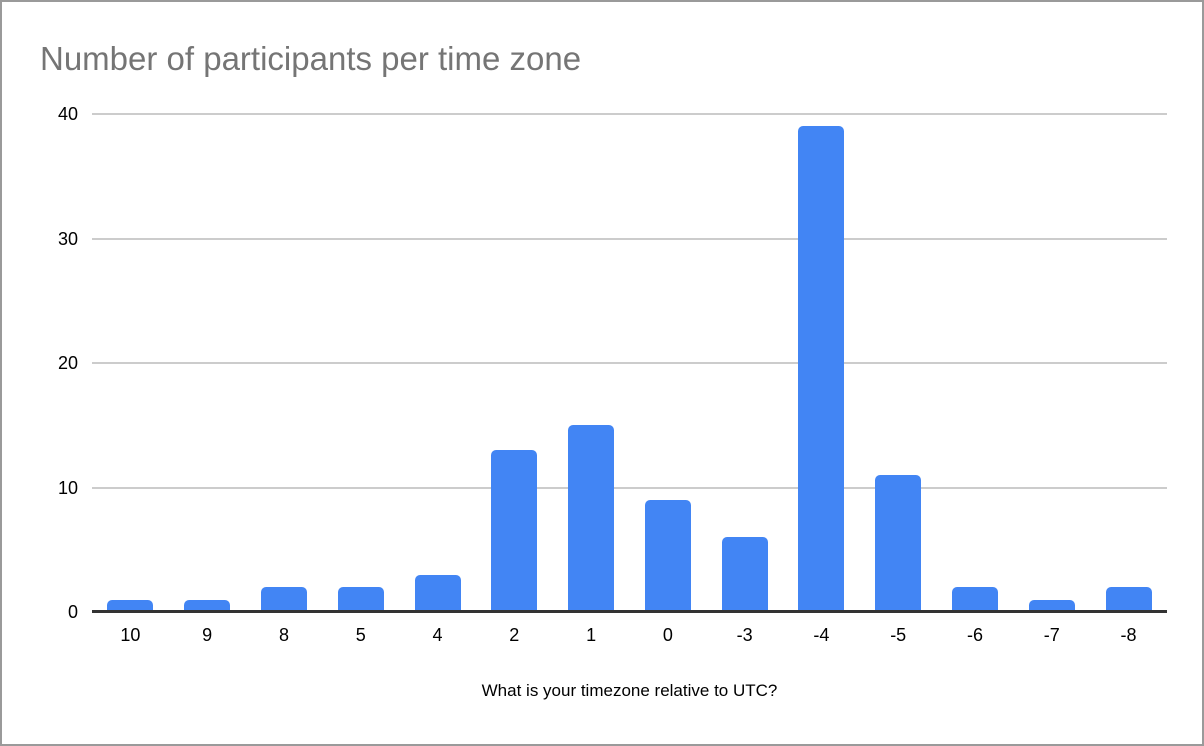 The image size is (1204, 746). Describe the element at coordinates (898, 543) in the screenshot. I see `bar-utc--5` at that location.